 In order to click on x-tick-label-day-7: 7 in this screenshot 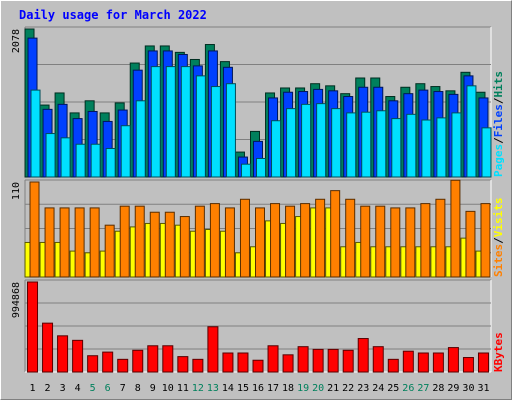, I will do `click(123, 388)`.